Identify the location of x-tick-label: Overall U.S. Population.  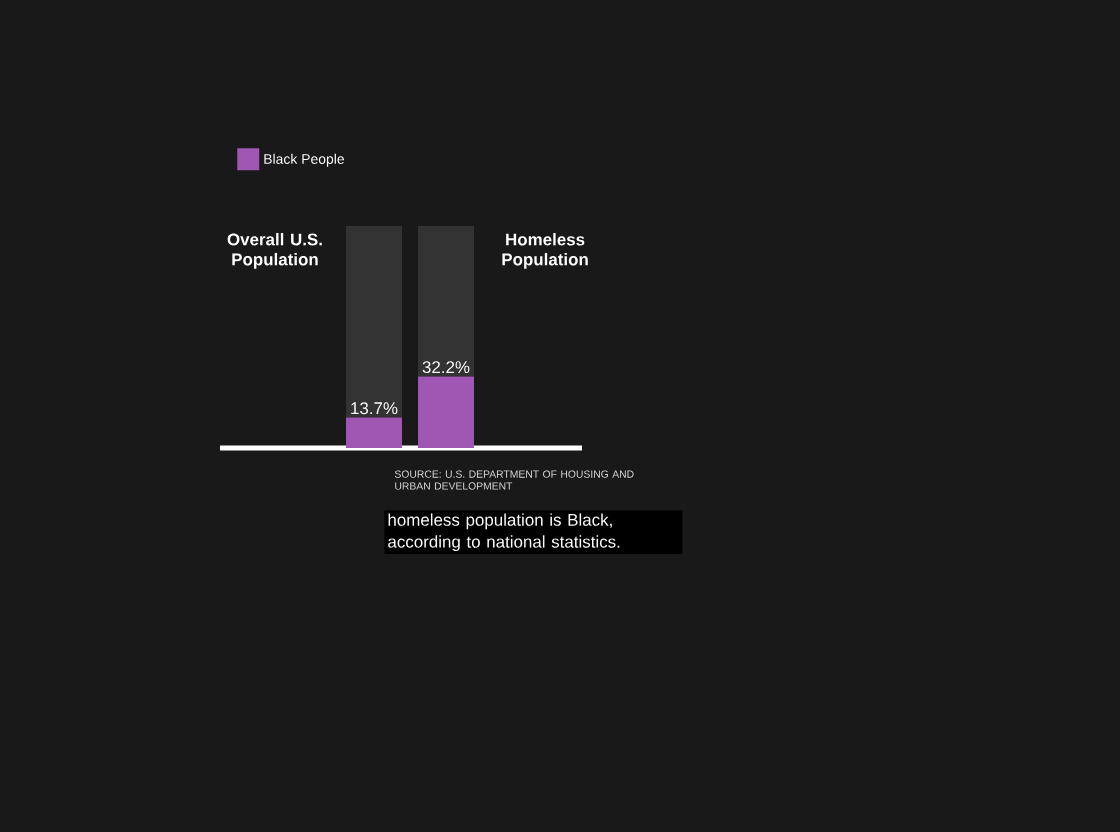
(274, 251).